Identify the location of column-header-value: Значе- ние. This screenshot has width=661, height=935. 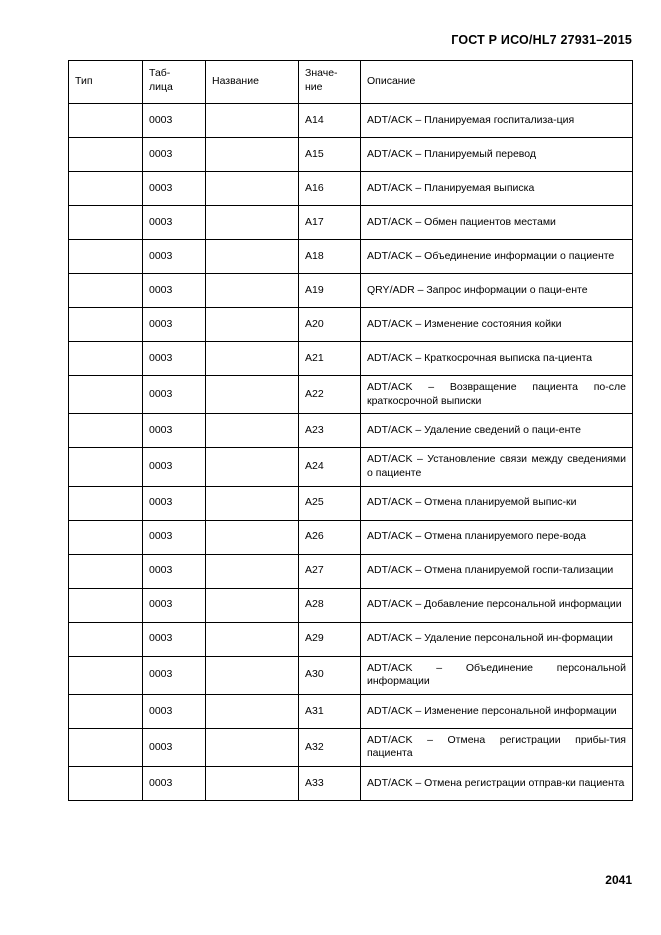
(329, 82).